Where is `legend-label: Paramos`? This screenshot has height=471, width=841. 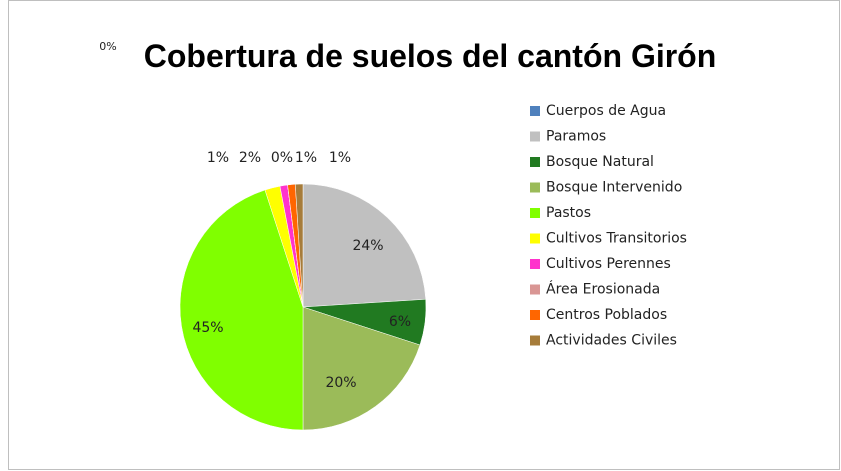 legend-label: Paramos is located at coordinates (576, 137).